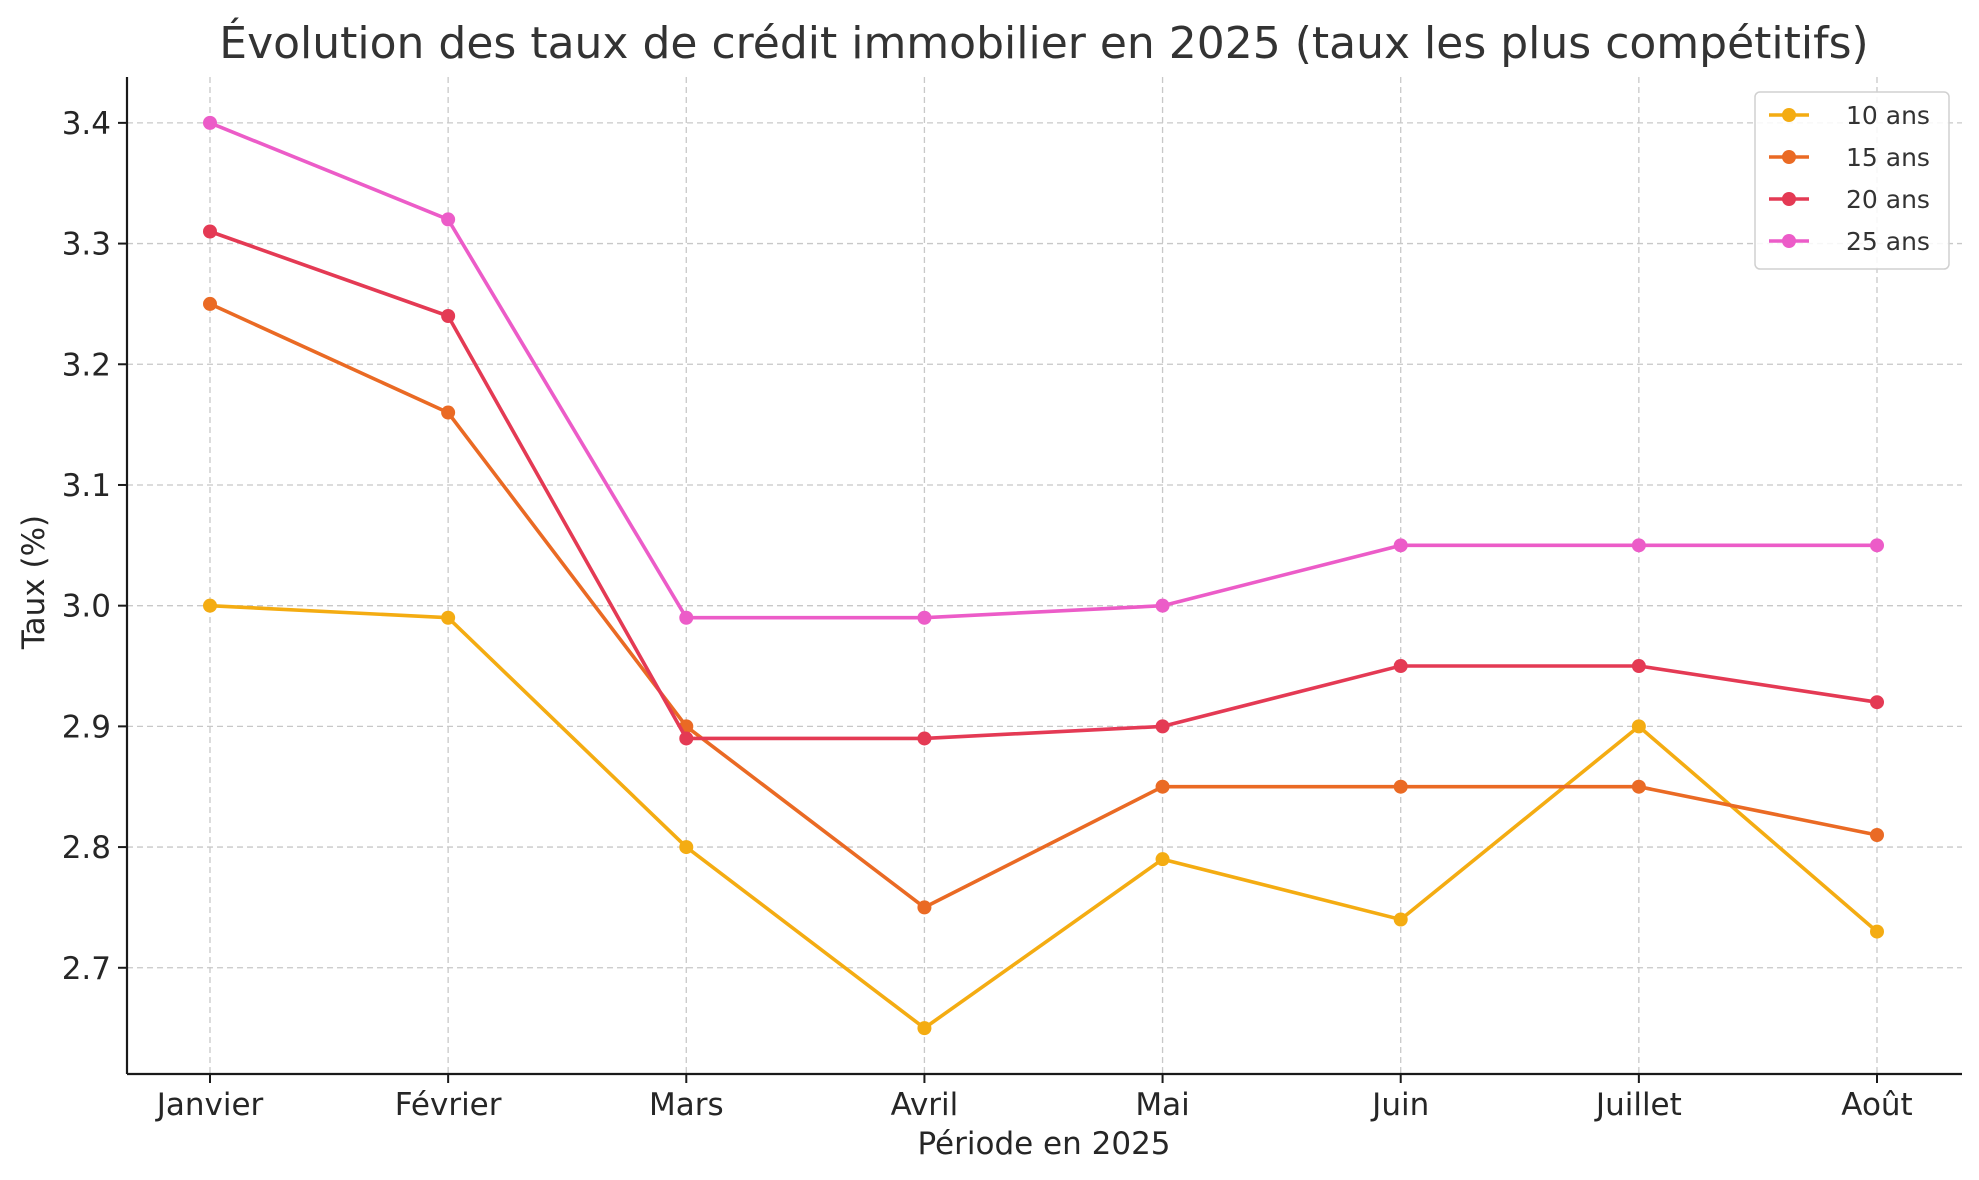 The width and height of the screenshot is (1979, 1180). What do you see at coordinates (86, 607) in the screenshot?
I see `y-tick-label: 3.0` at bounding box center [86, 607].